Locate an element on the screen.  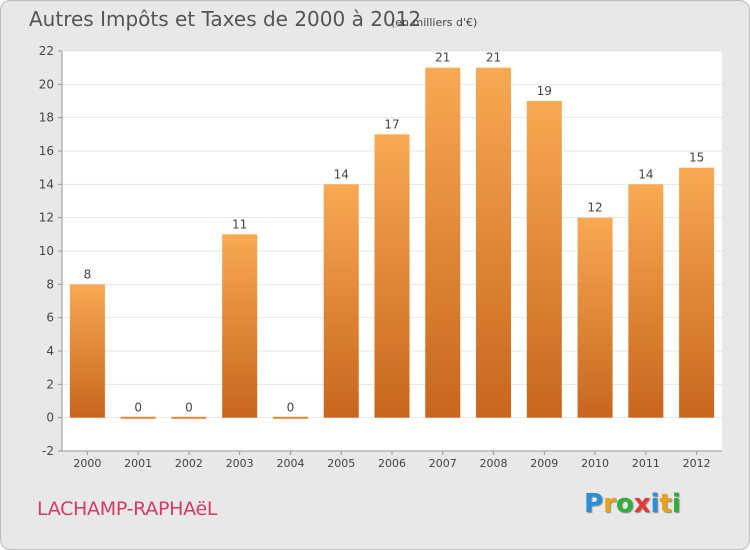
logo-letter: o is located at coordinates (624, 504).